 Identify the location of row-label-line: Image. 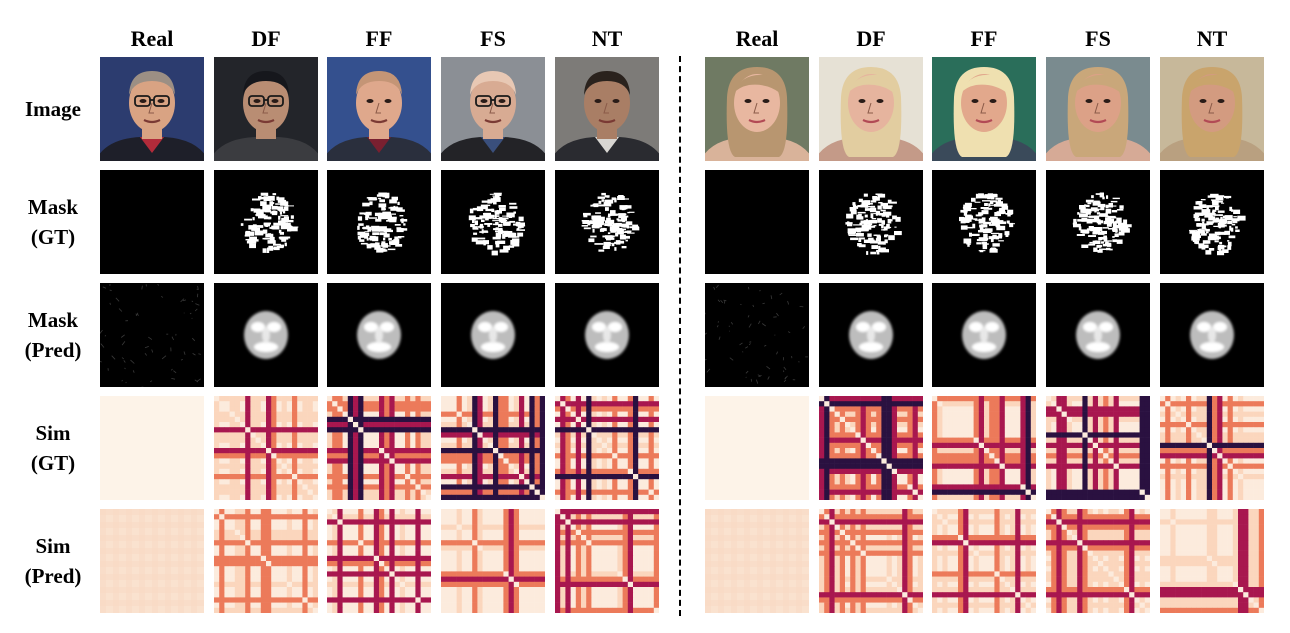
(53, 109).